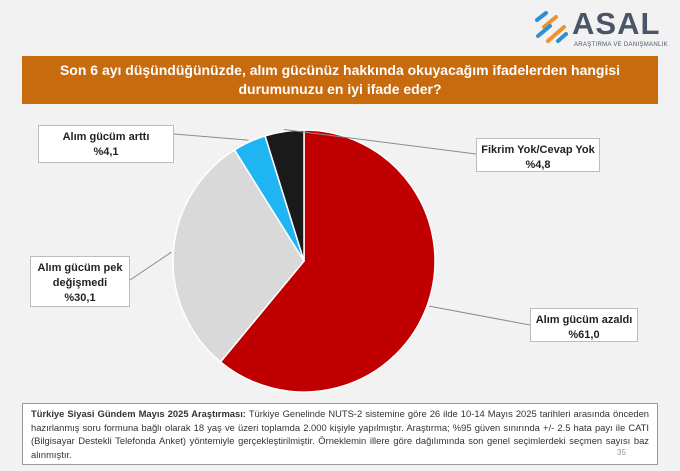 The height and width of the screenshot is (471, 680). What do you see at coordinates (284, 195) in the screenshot?
I see `slice-fikrim-yok` at bounding box center [284, 195].